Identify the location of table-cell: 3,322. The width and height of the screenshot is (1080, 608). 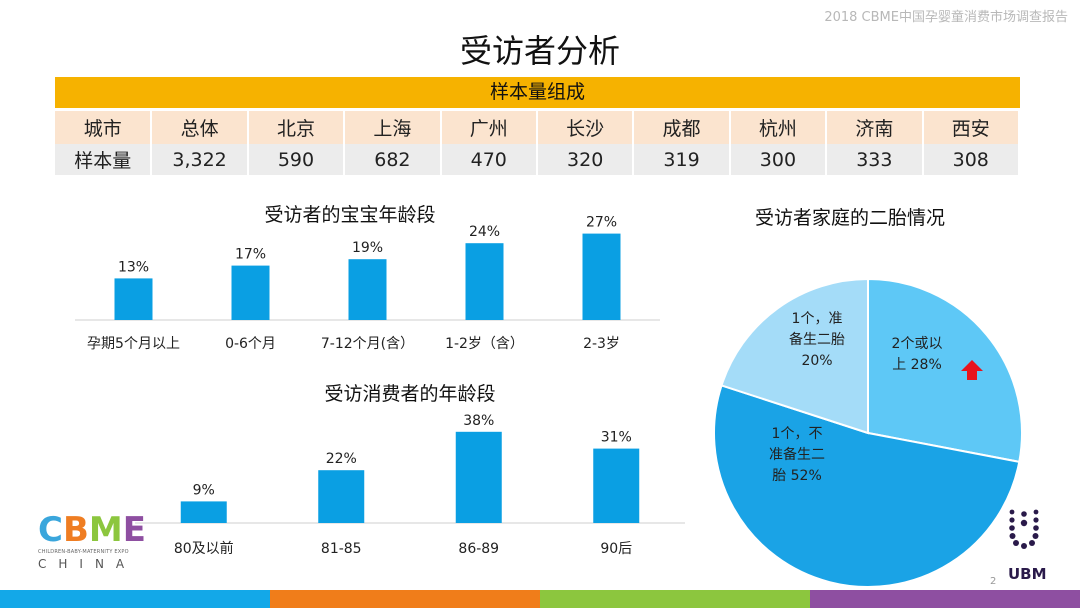
(200, 159).